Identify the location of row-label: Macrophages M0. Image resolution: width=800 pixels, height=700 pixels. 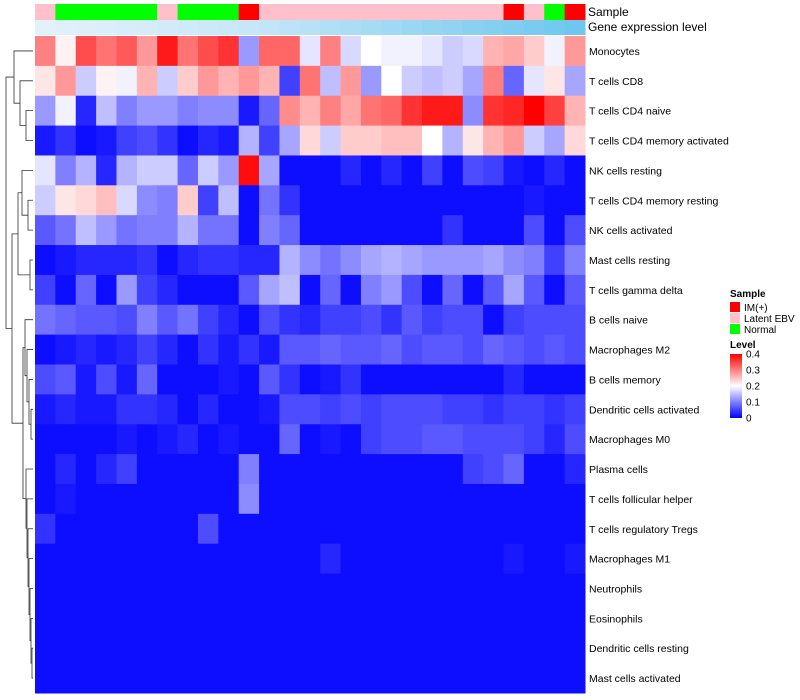
(629, 440).